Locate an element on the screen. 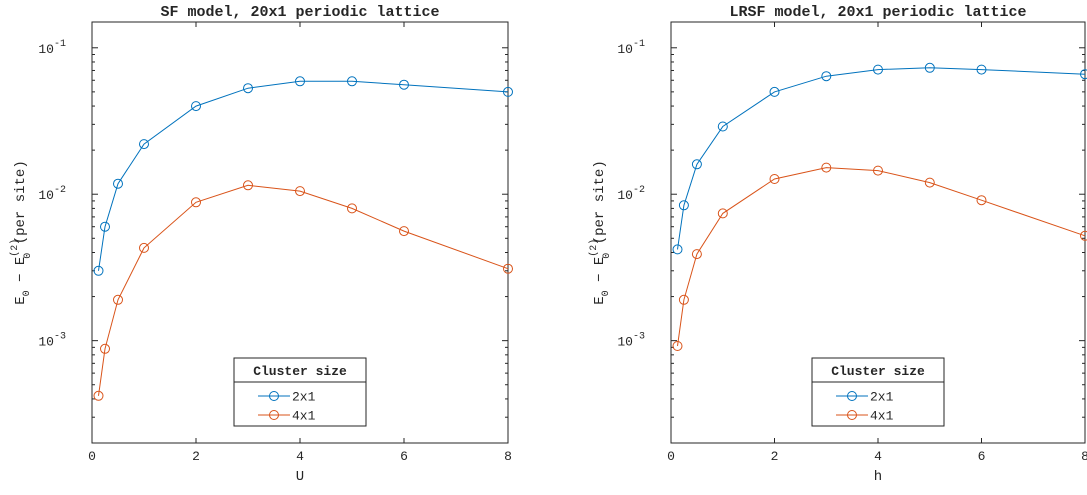 The image size is (1087, 495). series-line-4x1 is located at coordinates (882, 257).